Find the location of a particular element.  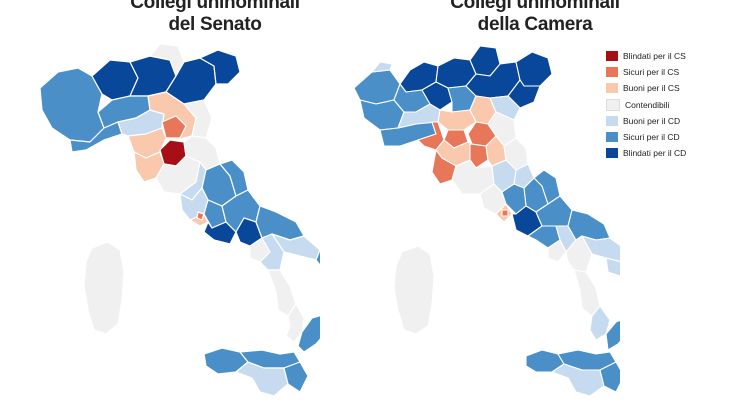

legend-item: Buoni per il CD is located at coordinates (668, 121).